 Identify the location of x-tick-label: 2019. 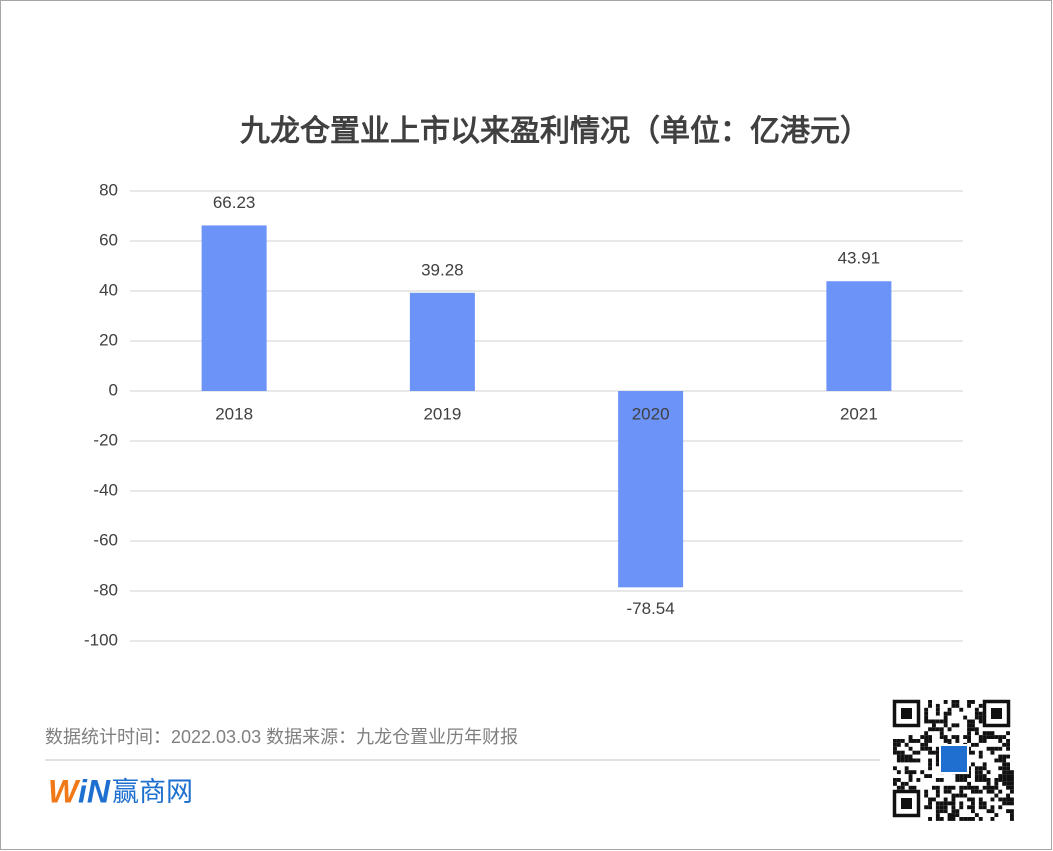
(442, 413).